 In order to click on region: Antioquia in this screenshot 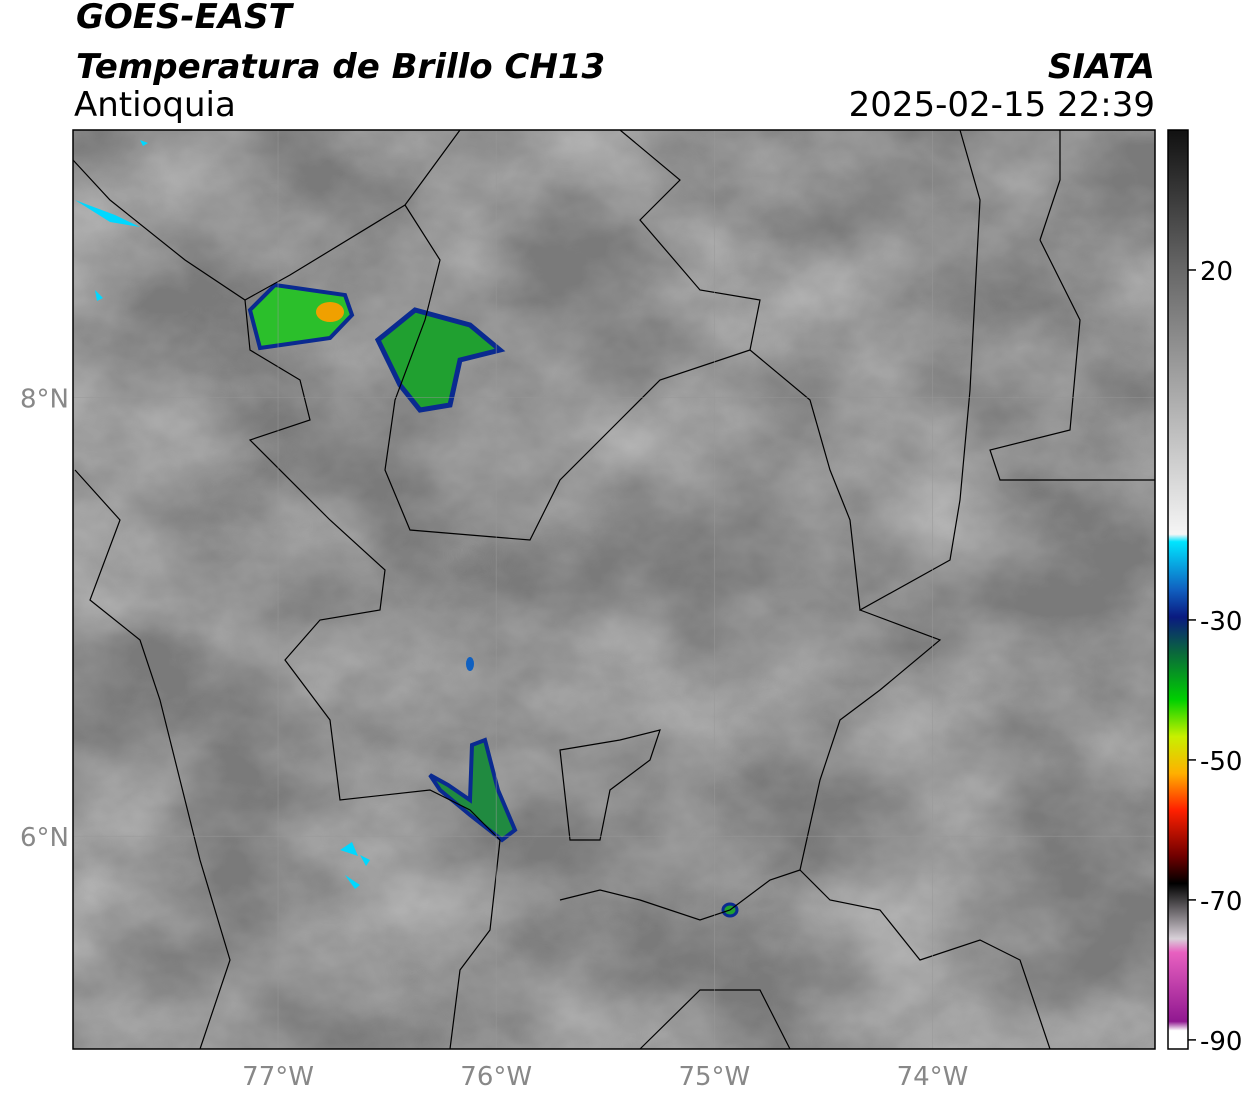, I will do `click(155, 105)`.